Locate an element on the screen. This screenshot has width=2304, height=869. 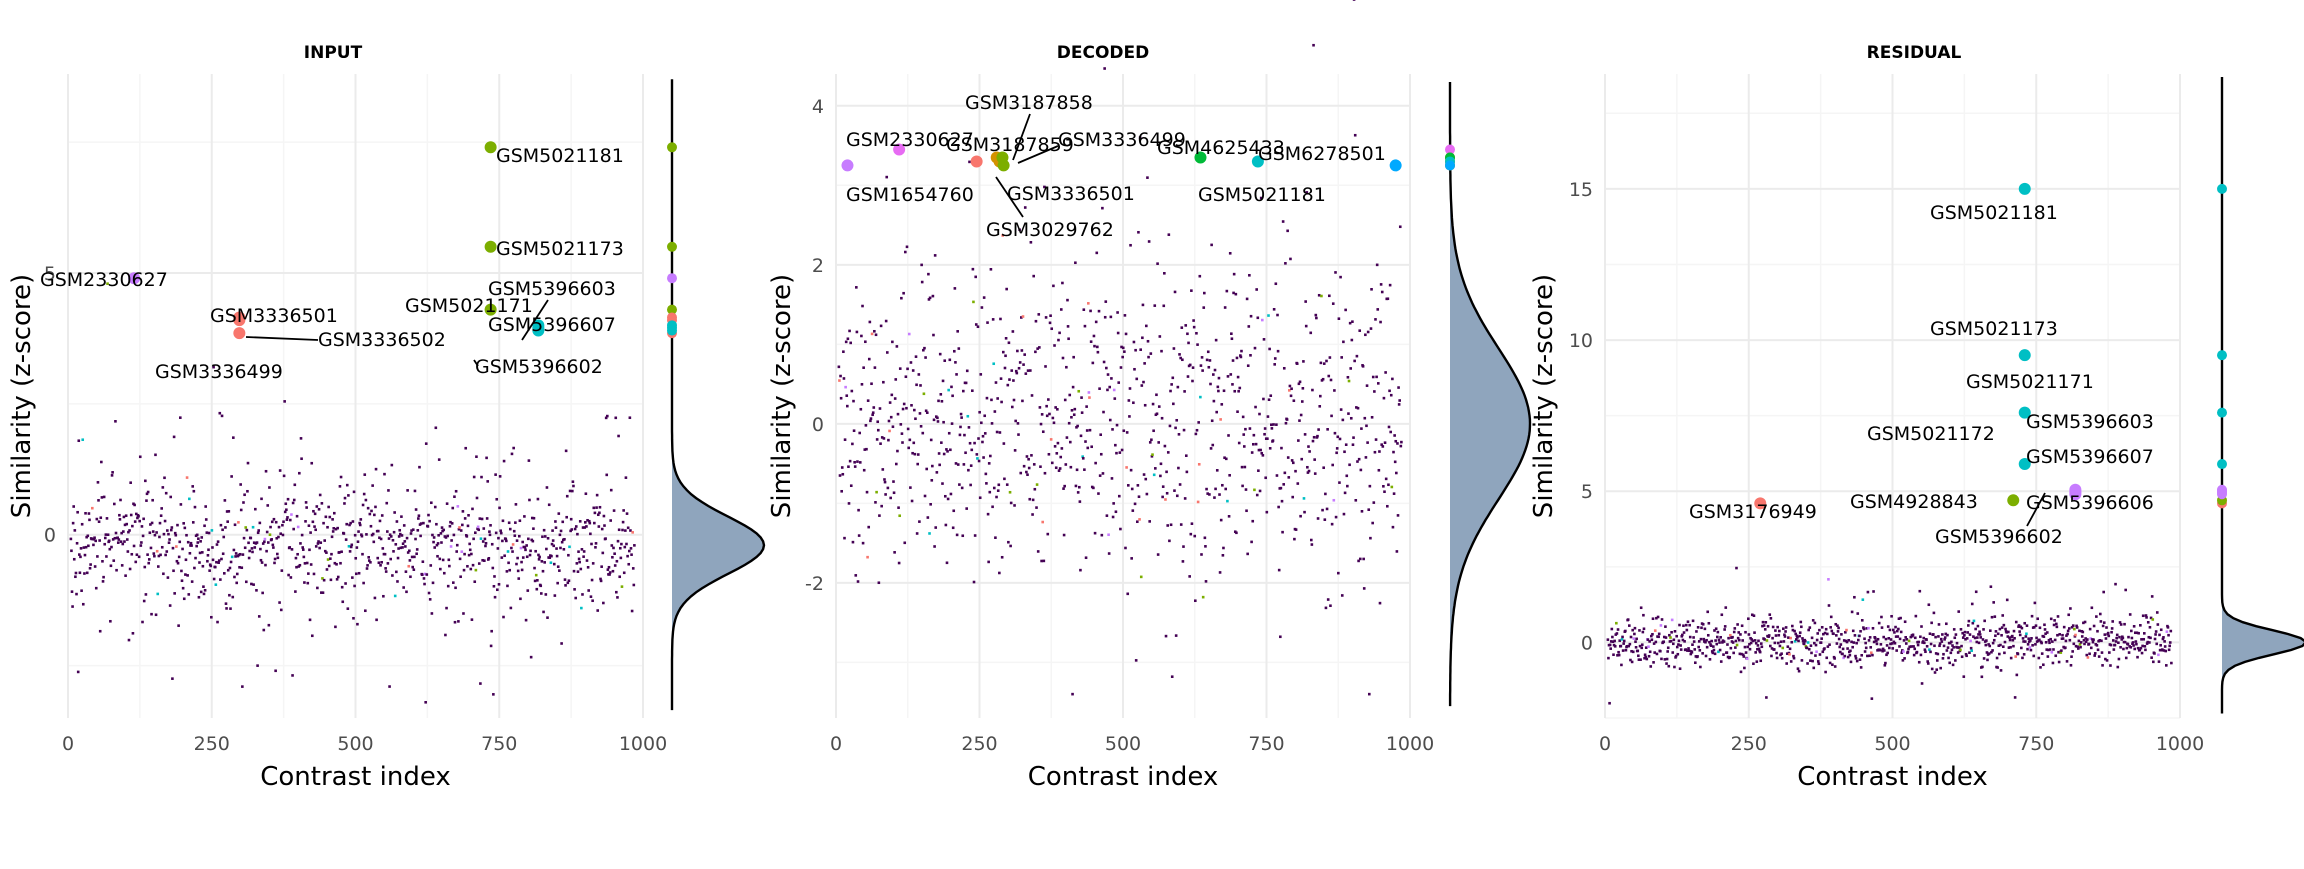
annotation-leader is located at coordinates (2036, 509).